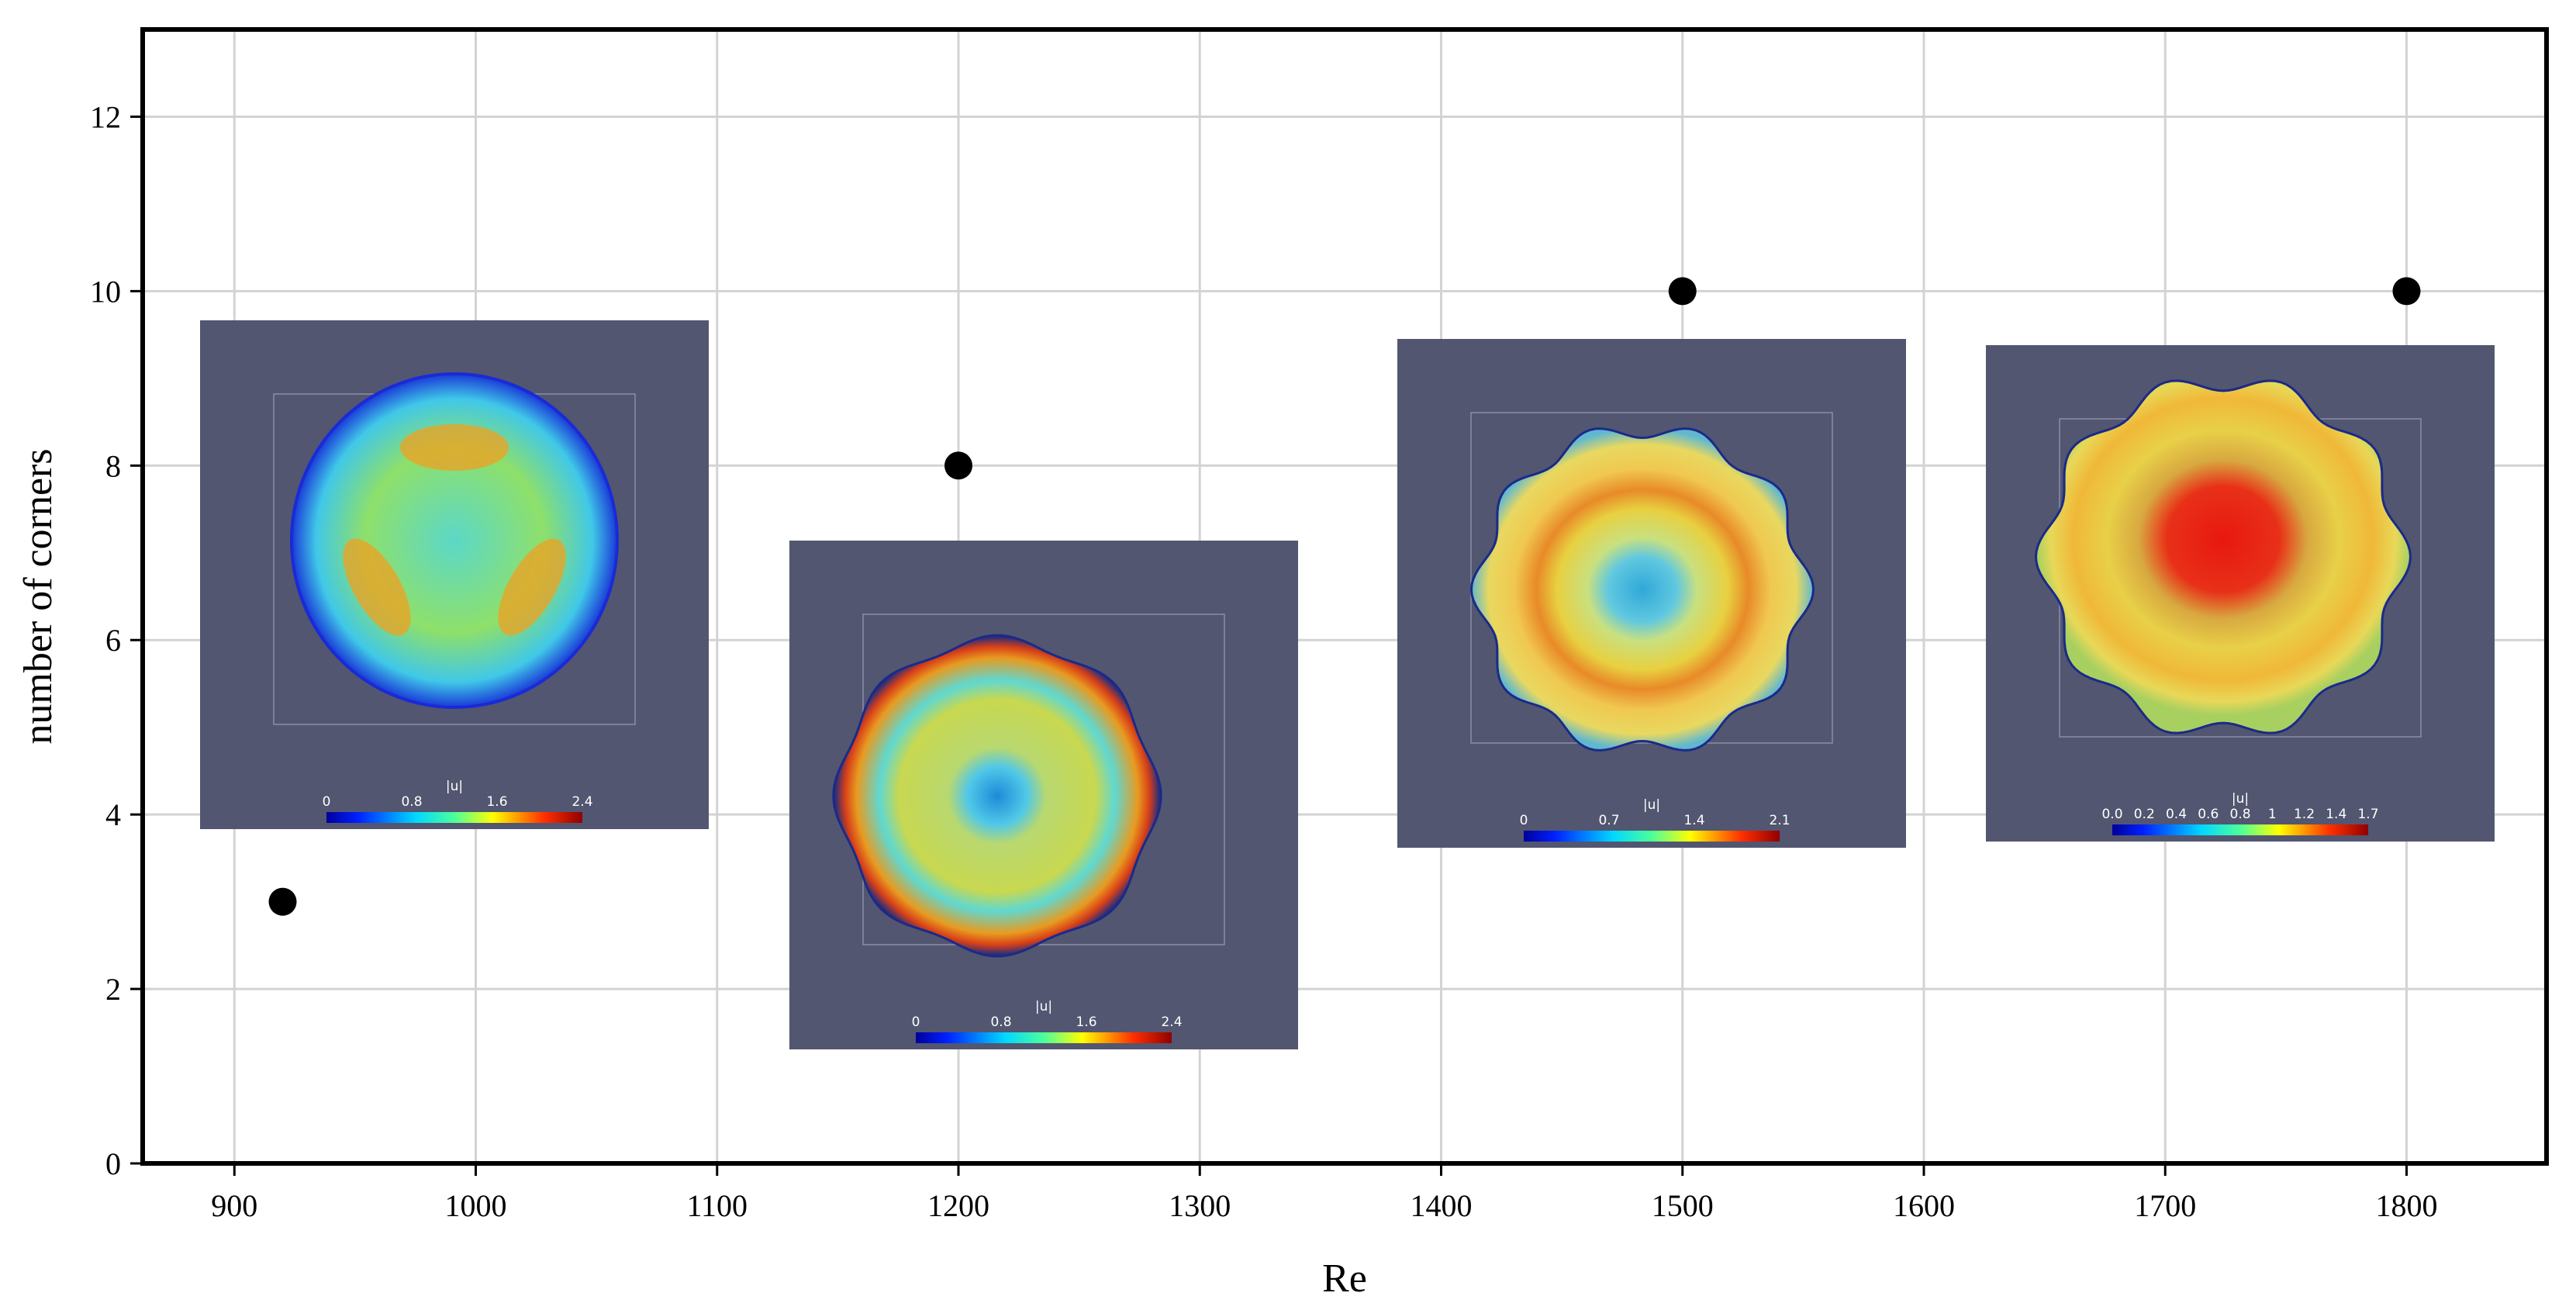 This screenshot has height=1310, width=2576. I want to click on x-tick-label: 900, so click(234, 1205).